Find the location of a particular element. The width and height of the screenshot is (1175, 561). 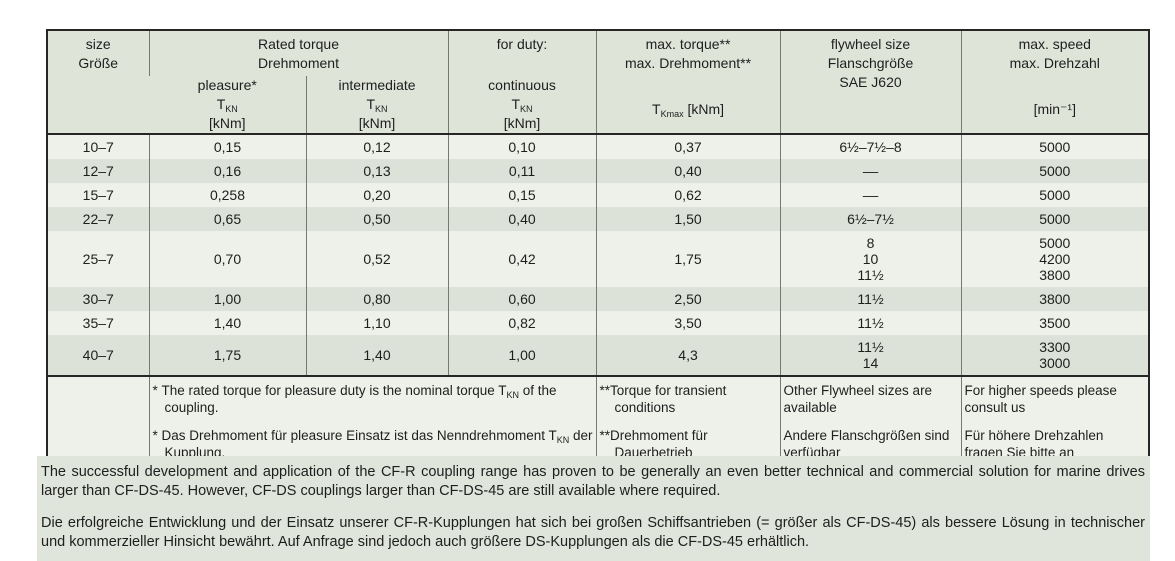

header-max-torque-en: max. torque** is located at coordinates (688, 44).